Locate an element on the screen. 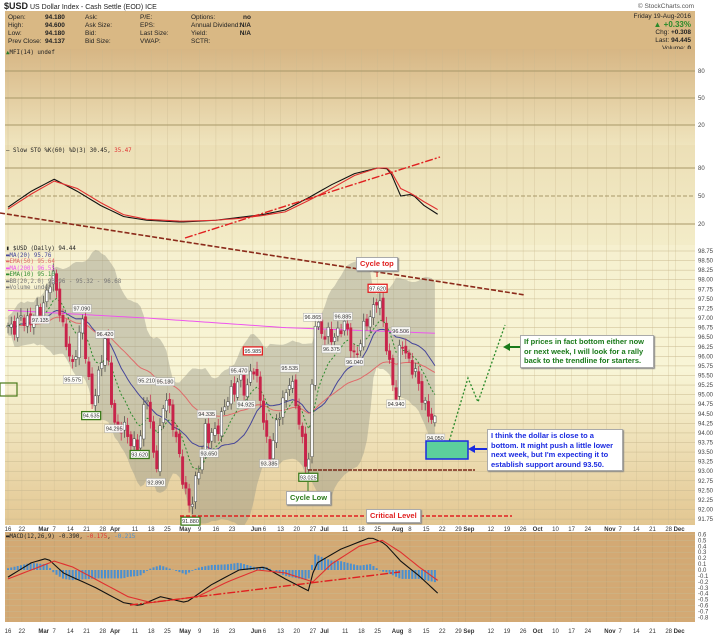  sto-title: Slow STO %K(60) %D(3) is located at coordinates (49, 151).